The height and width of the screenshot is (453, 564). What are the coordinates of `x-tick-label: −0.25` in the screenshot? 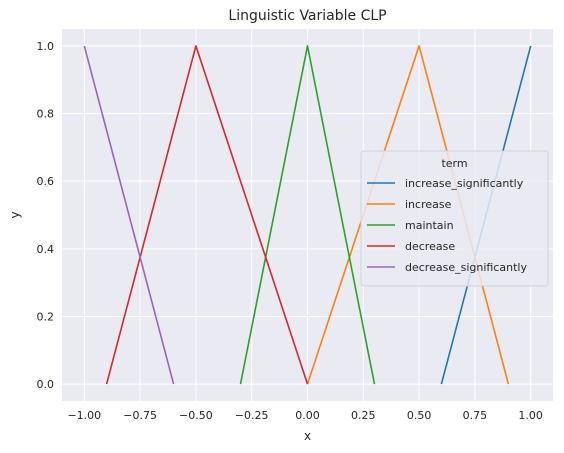 It's located at (252, 415).